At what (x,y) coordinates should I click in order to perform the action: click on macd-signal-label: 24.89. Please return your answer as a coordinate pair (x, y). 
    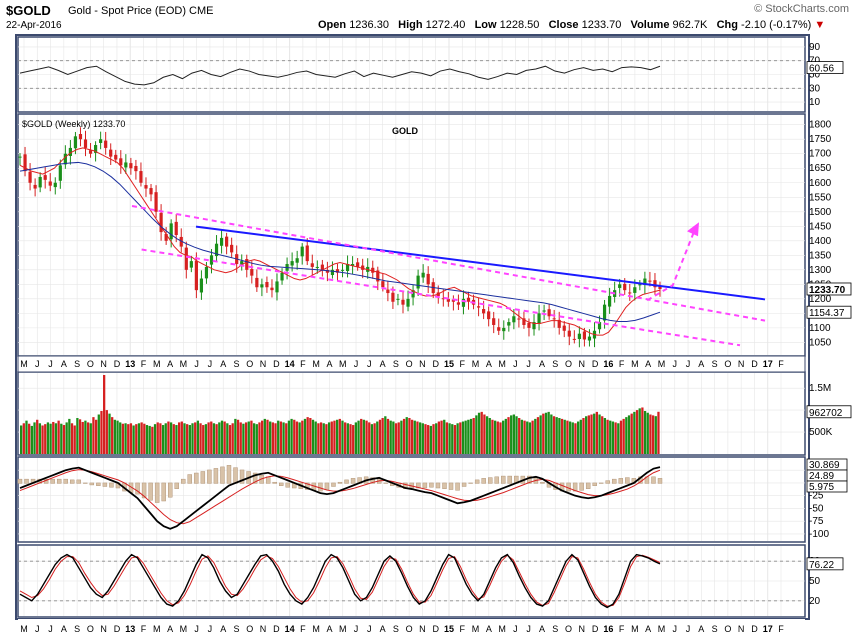
    Looking at the image, I should click on (821, 476).